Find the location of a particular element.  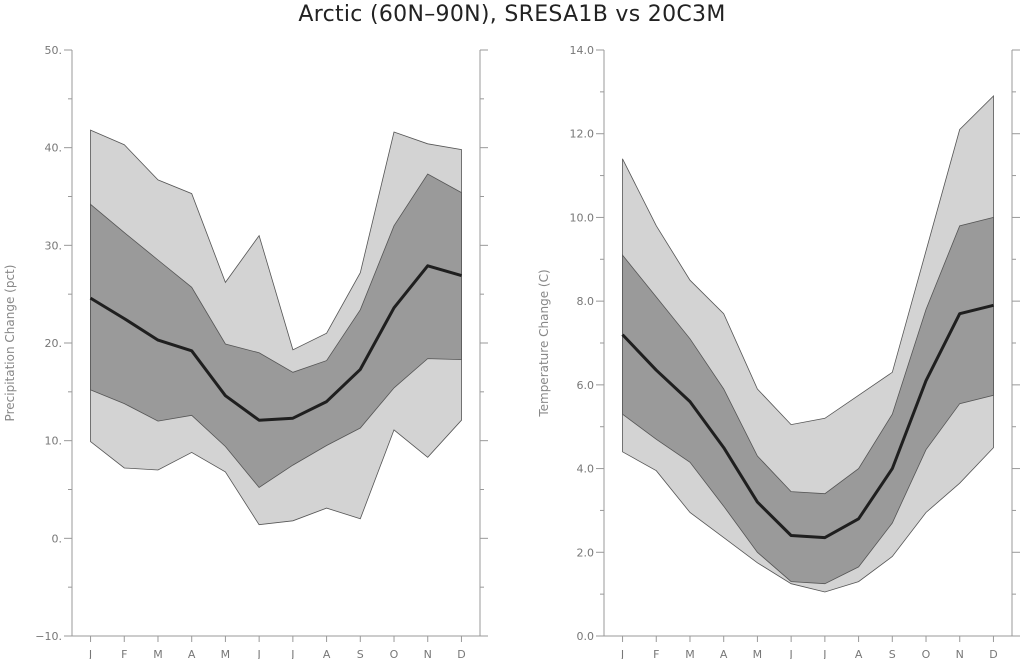

y-axis-title: Precipitation Change (pct) is located at coordinates (10, 343).